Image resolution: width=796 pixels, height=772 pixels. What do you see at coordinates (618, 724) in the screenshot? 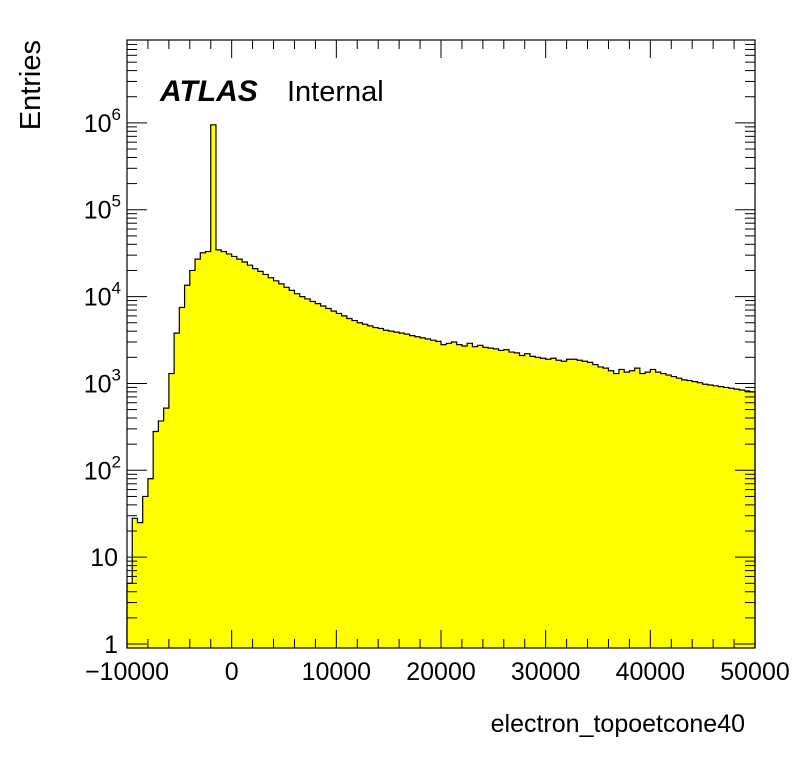
I see `x-axis-title: electron_topoetcone40` at bounding box center [618, 724].